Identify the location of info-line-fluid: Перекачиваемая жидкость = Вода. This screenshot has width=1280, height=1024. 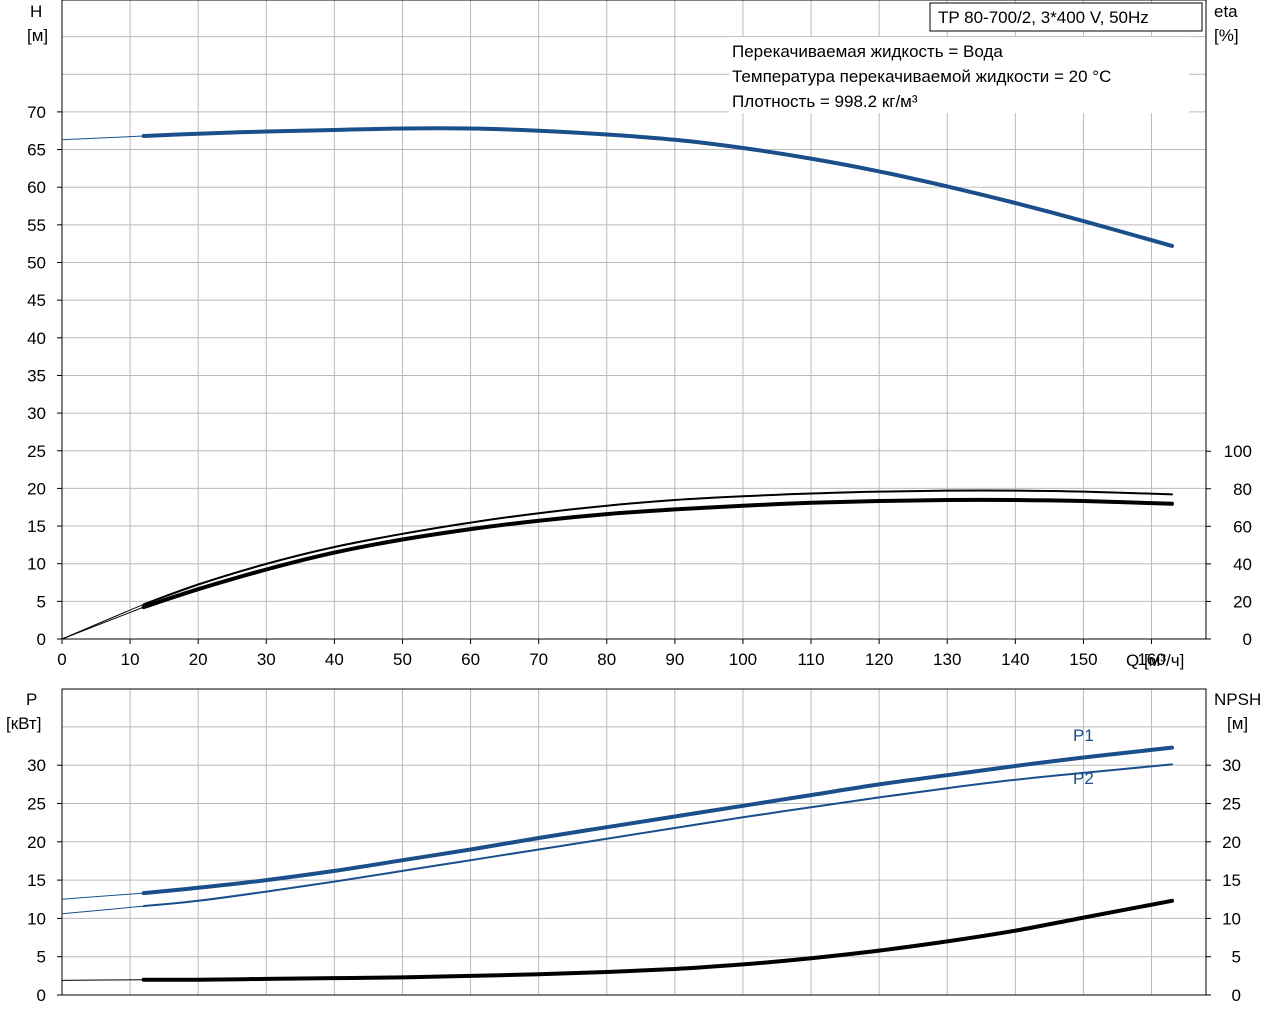
(867, 51).